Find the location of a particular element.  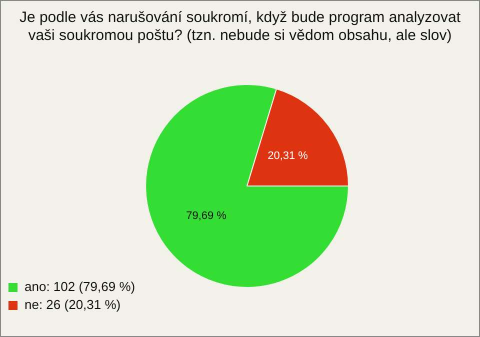

legend-label: ano: 102 (79,69 %) is located at coordinates (80, 286).